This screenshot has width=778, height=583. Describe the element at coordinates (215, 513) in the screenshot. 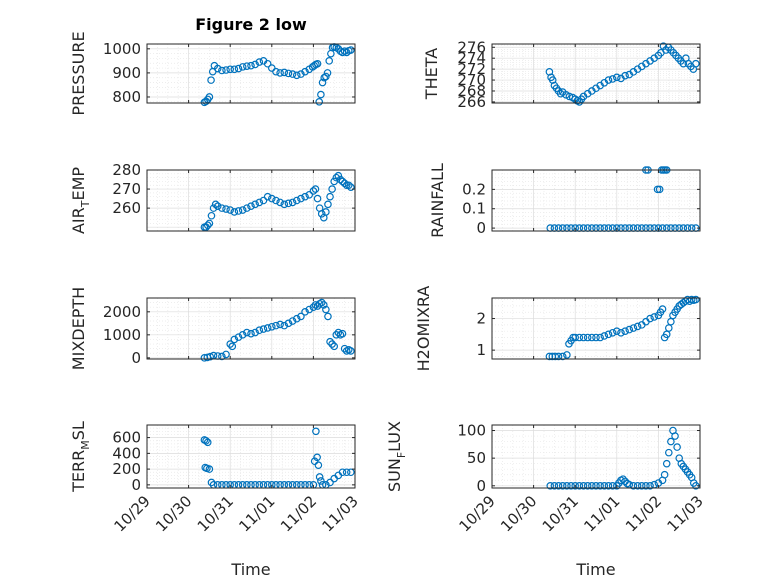

I see `x-tick-label: 10/31` at that location.